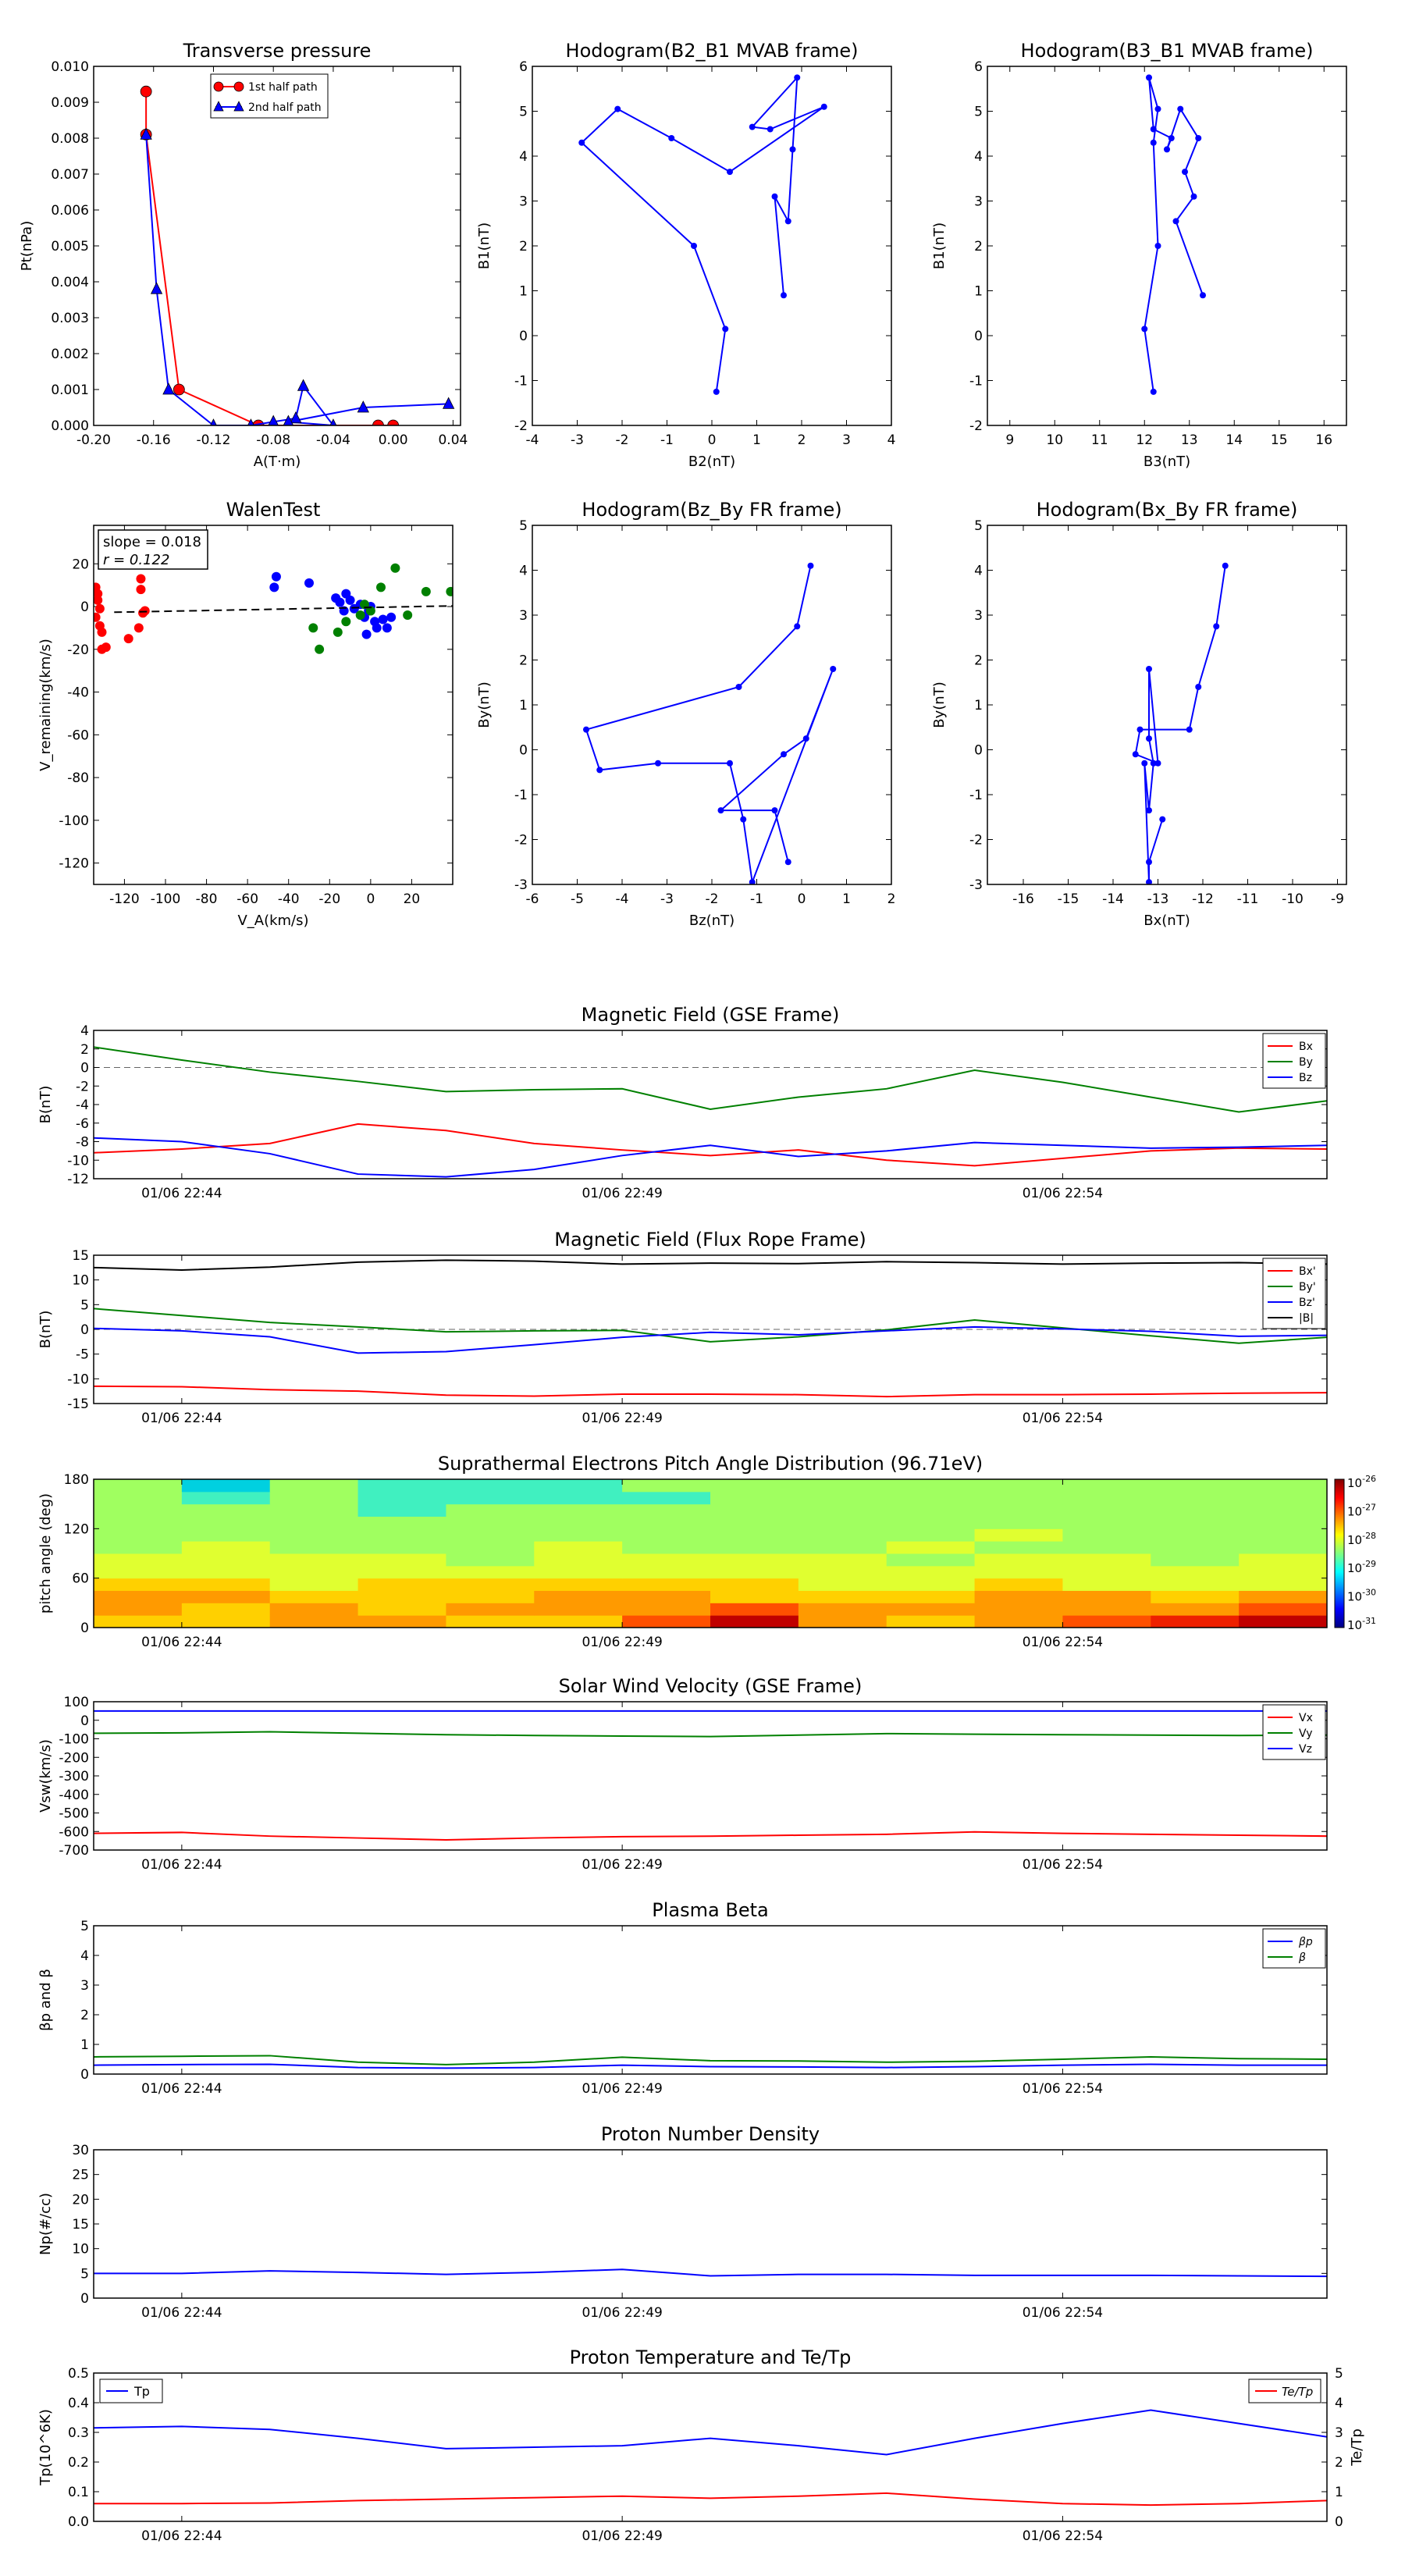 Image resolution: width=1405 pixels, height=2576 pixels. What do you see at coordinates (622, 2089) in the screenshot?
I see `x-tick-label: 01/06 22:49` at bounding box center [622, 2089].